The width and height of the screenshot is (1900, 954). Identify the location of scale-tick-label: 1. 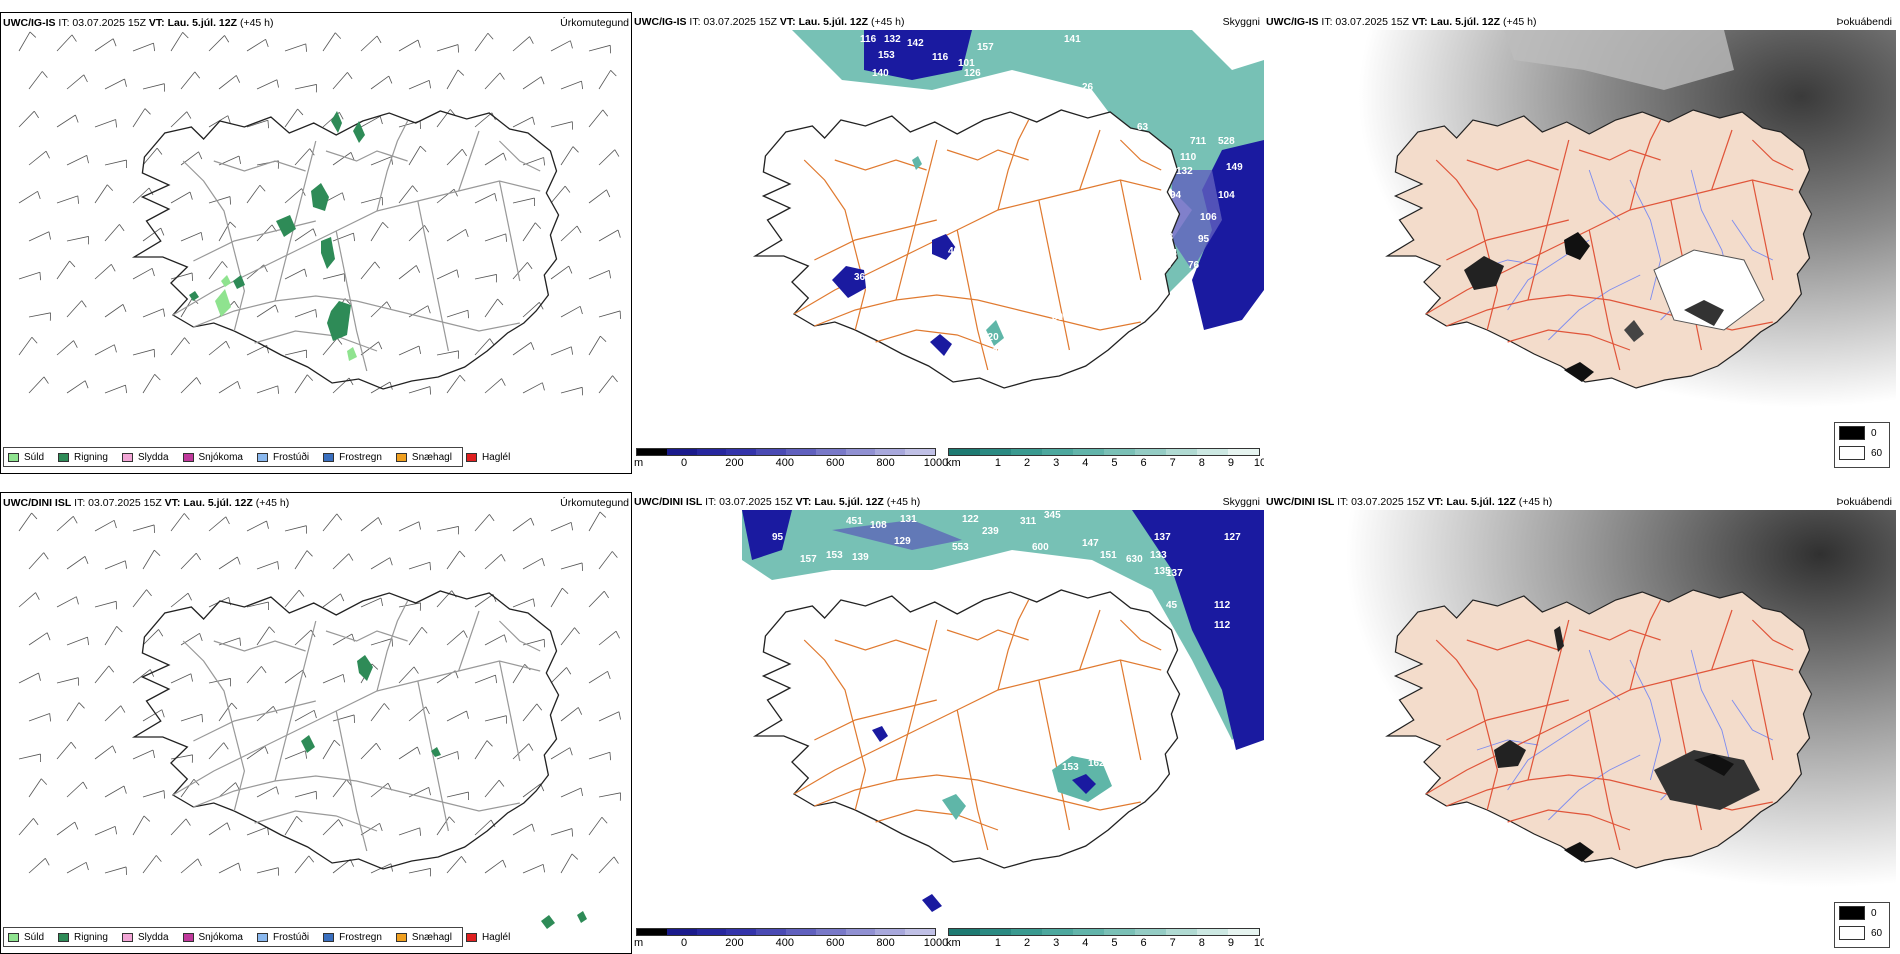
(998, 943).